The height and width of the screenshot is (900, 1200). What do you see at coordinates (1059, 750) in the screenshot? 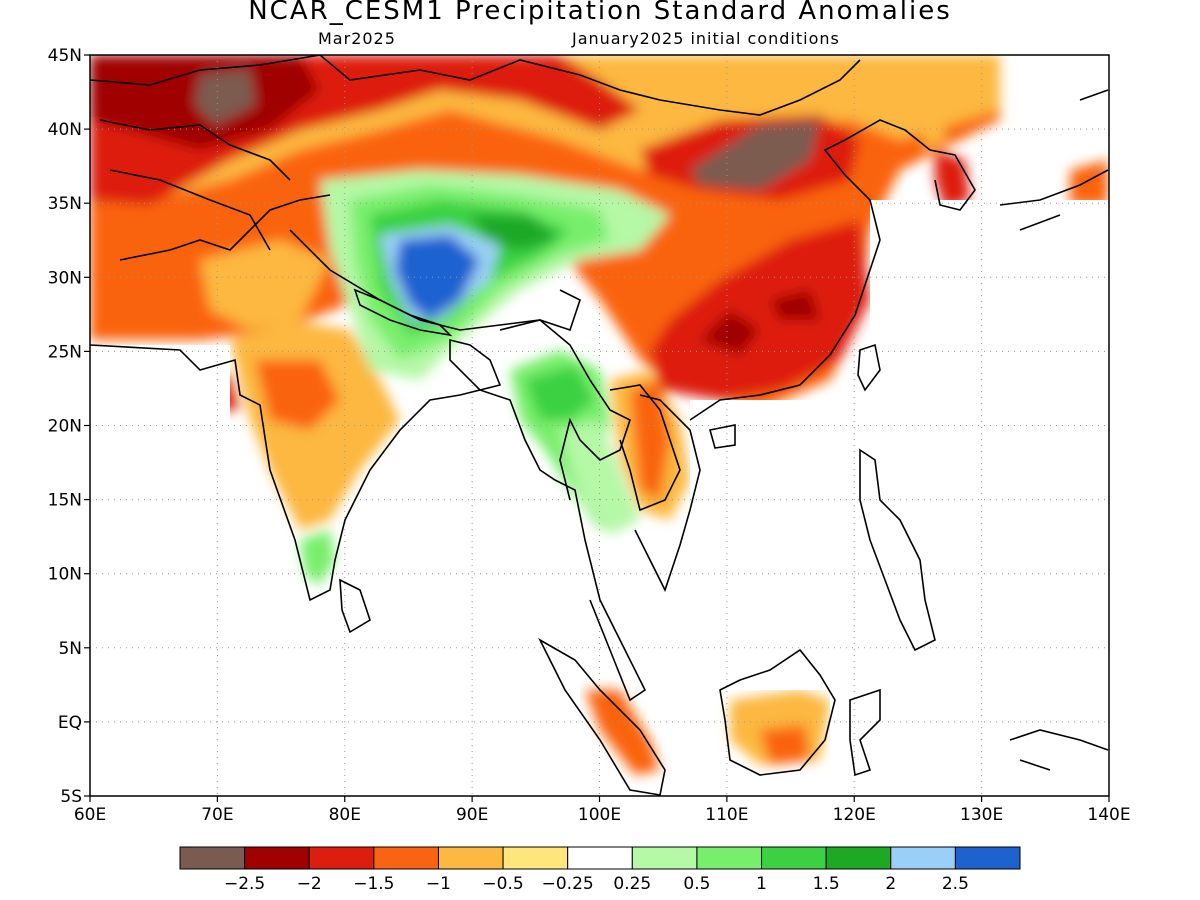
I see `new-guinea-coast` at bounding box center [1059, 750].